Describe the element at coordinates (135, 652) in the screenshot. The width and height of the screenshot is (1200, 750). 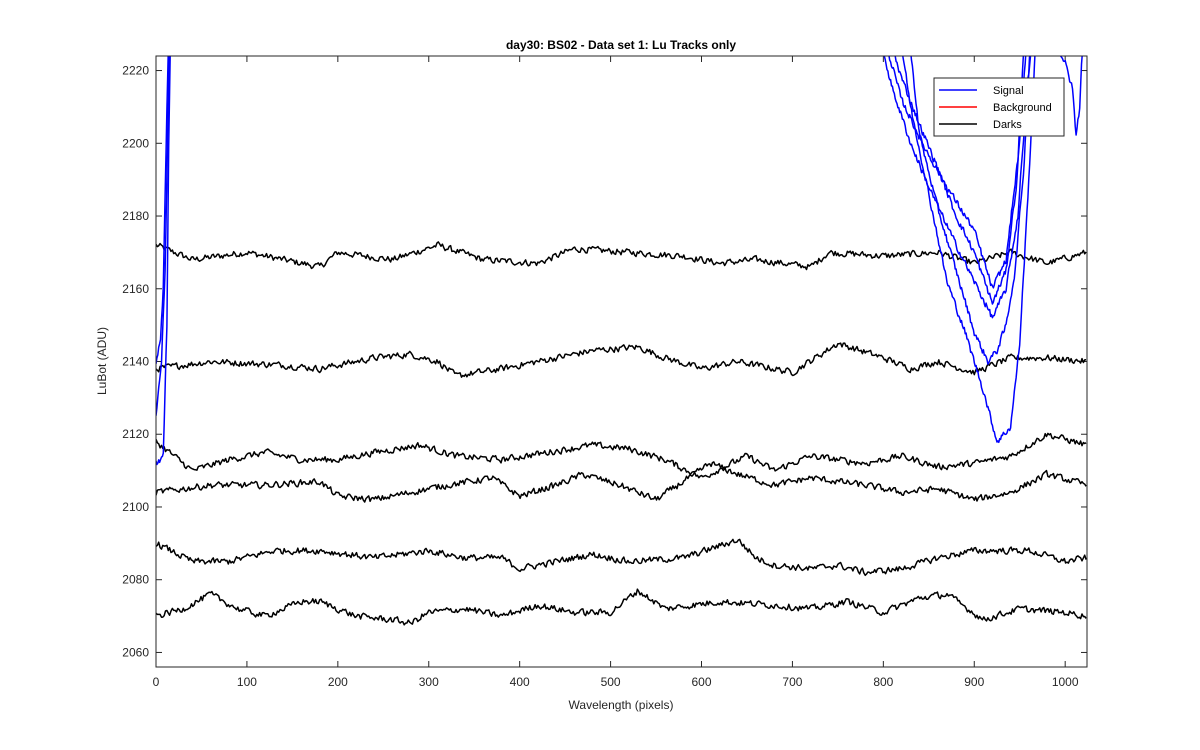
I see `y-tick-label: 2060` at that location.